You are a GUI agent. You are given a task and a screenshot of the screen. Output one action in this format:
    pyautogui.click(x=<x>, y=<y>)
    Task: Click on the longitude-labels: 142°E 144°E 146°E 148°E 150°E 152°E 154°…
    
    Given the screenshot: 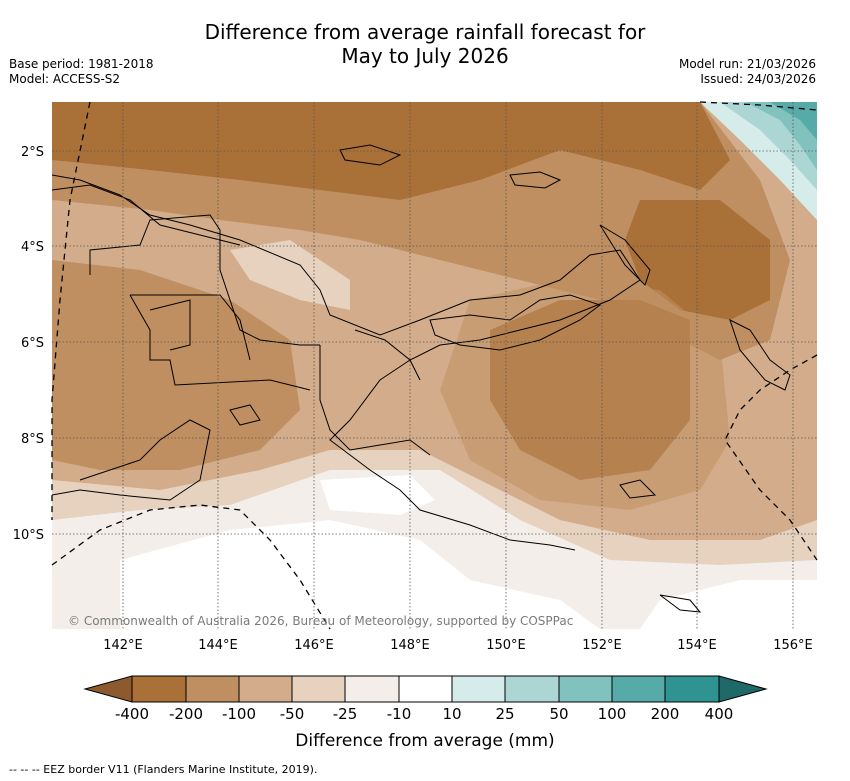 What is the action you would take?
    pyautogui.click(x=458, y=645)
    